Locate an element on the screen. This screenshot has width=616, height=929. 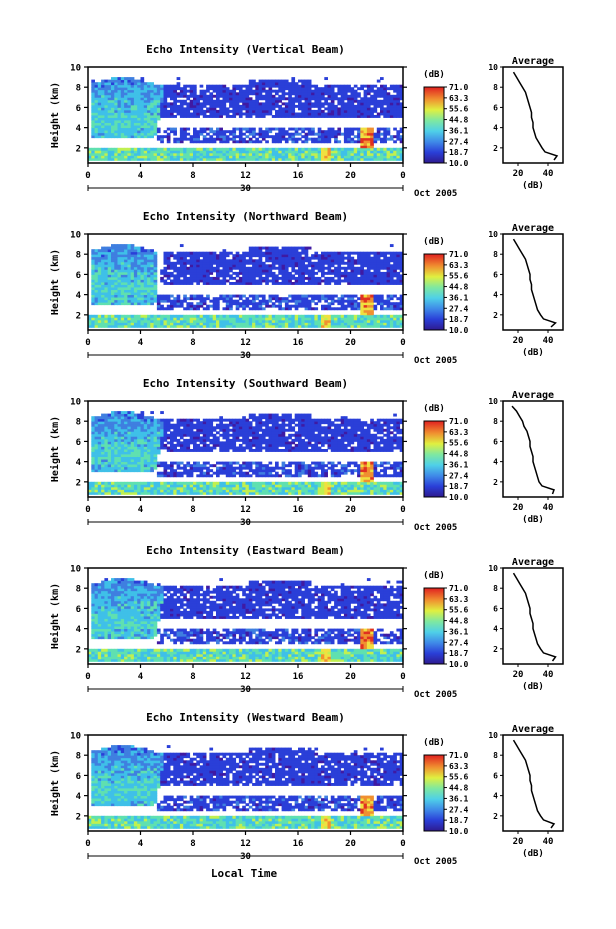
colorbar is located at coordinates (434, 292).